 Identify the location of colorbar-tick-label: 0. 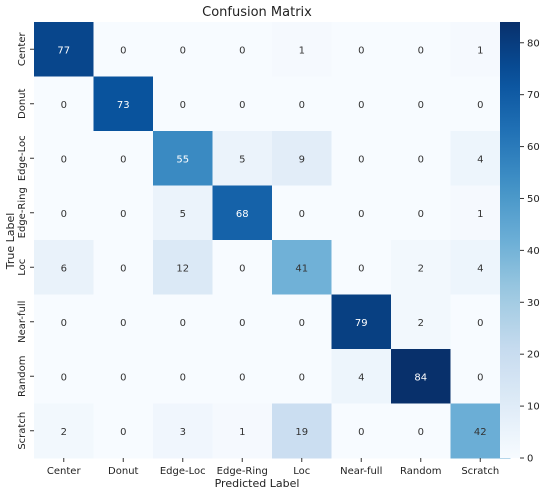
(530, 459).